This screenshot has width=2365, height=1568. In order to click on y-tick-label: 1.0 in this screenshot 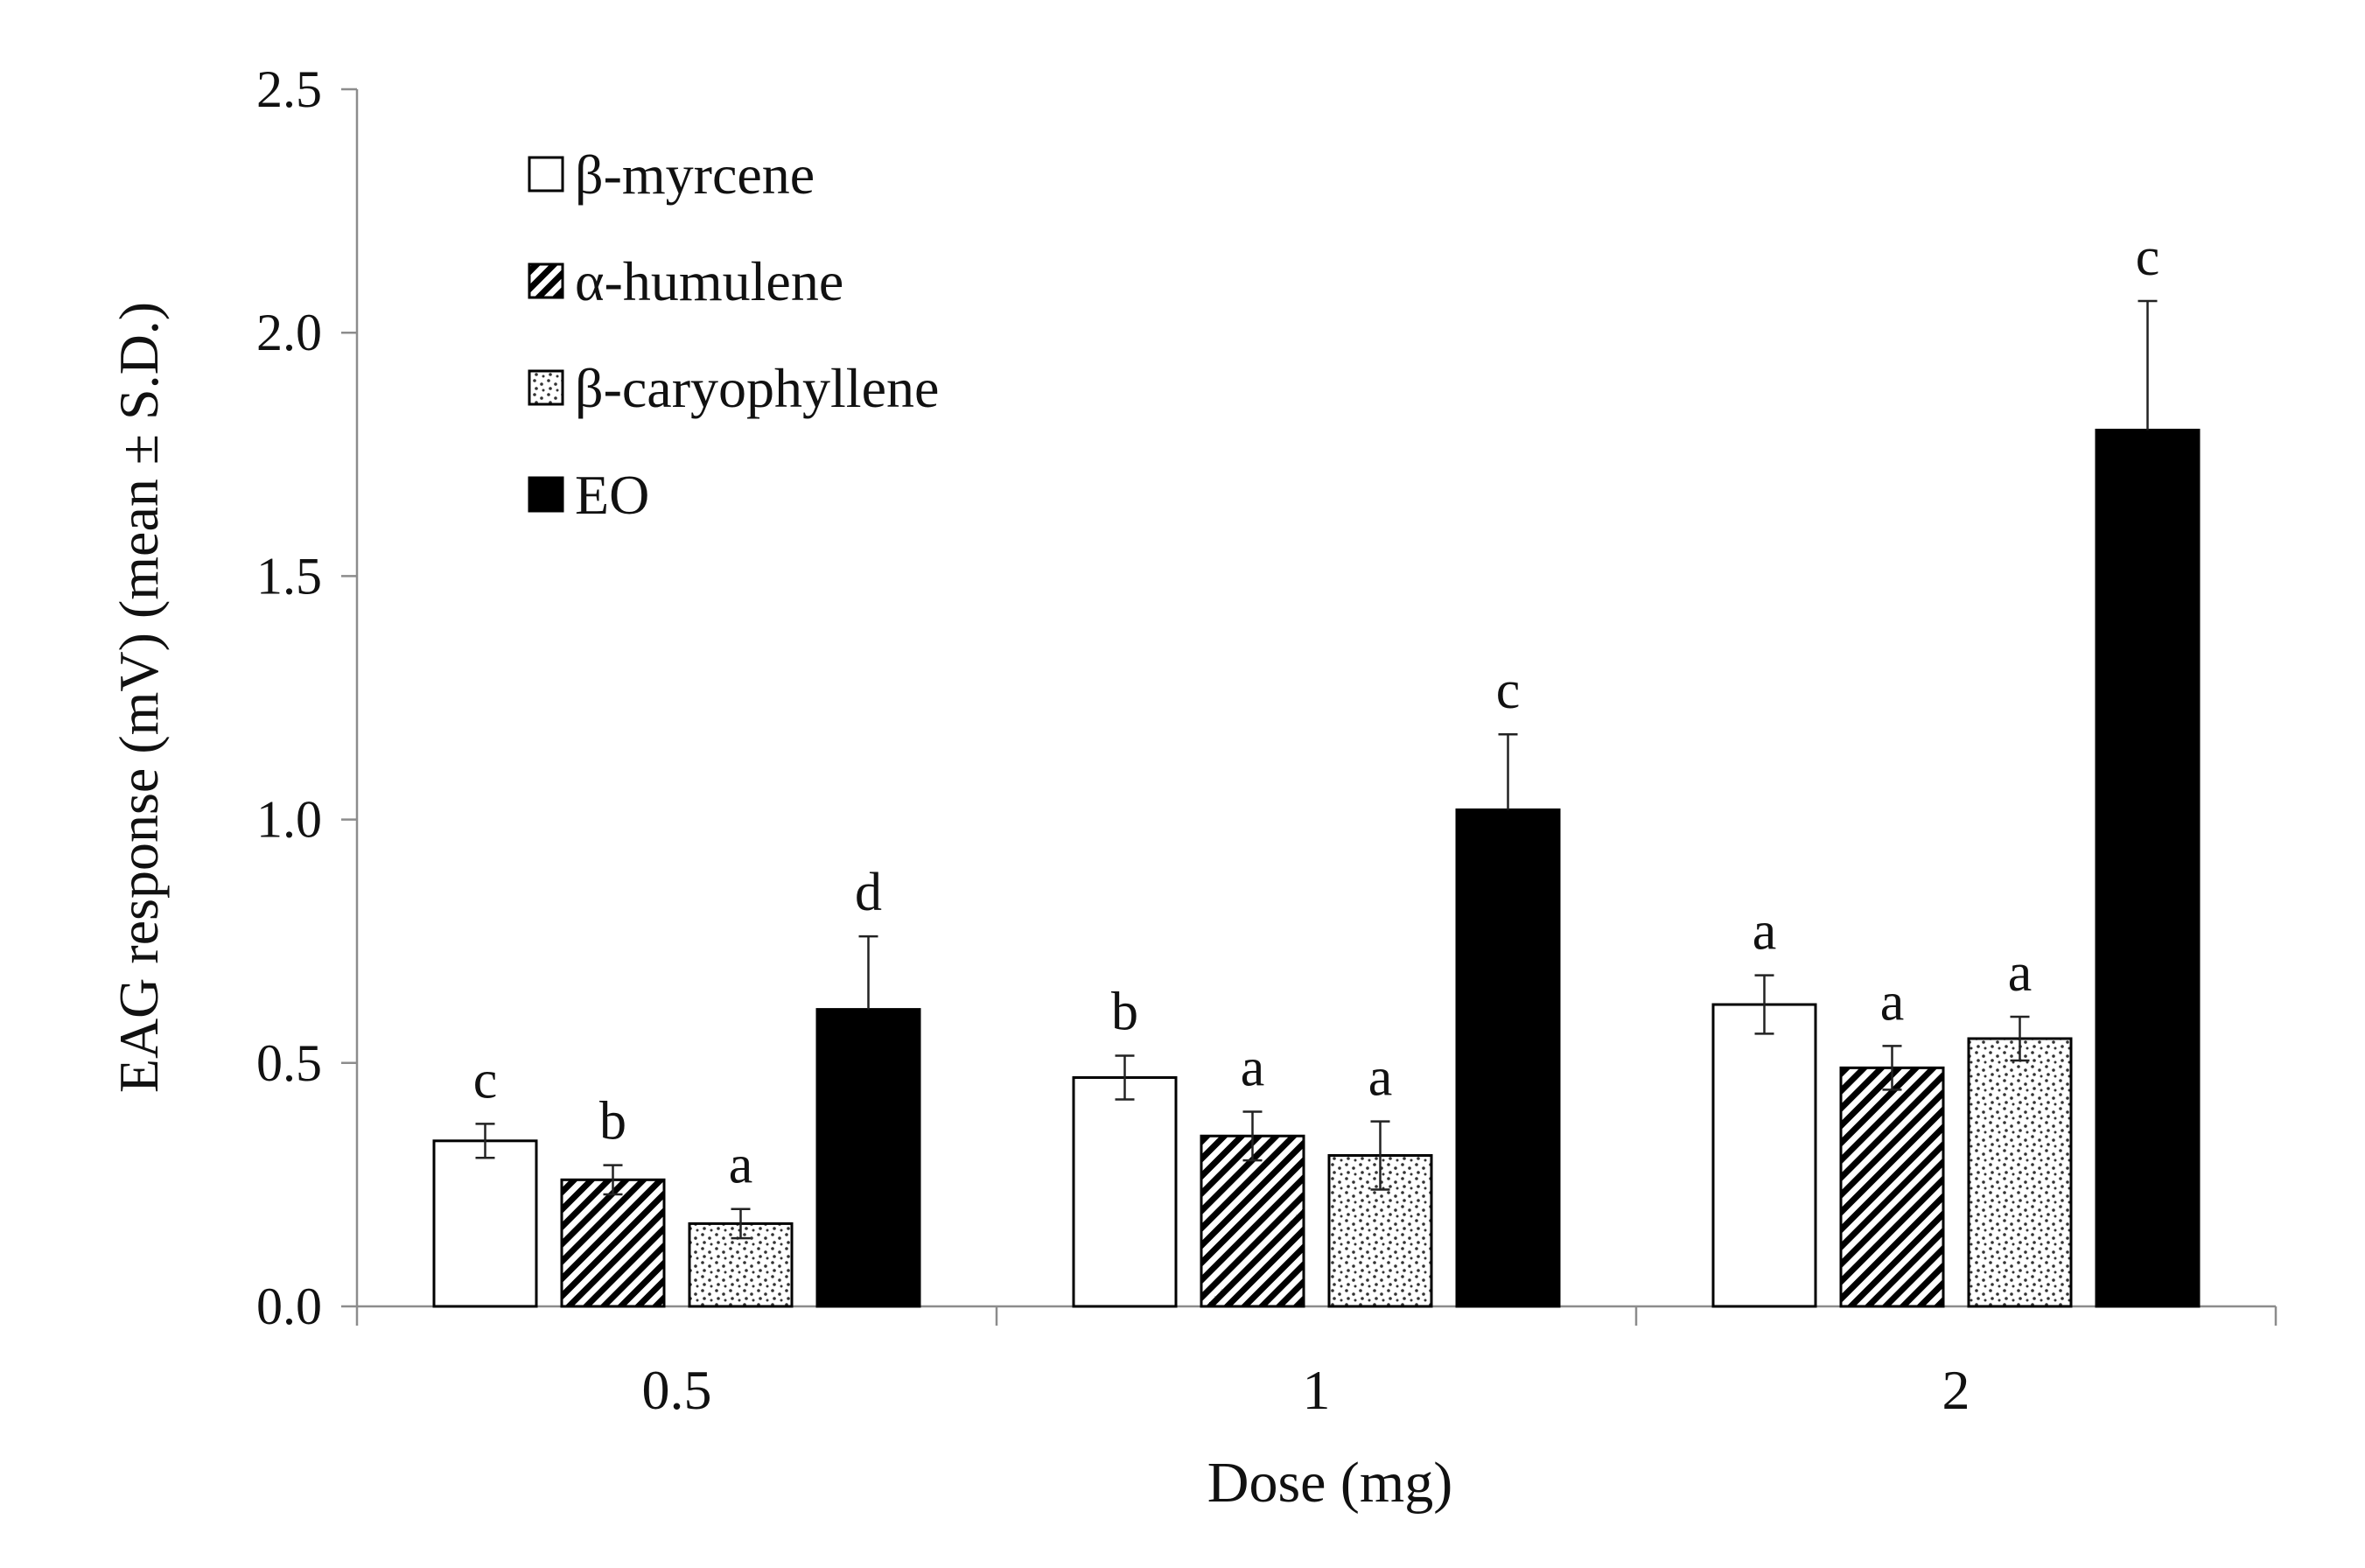, I will do `click(289, 820)`.